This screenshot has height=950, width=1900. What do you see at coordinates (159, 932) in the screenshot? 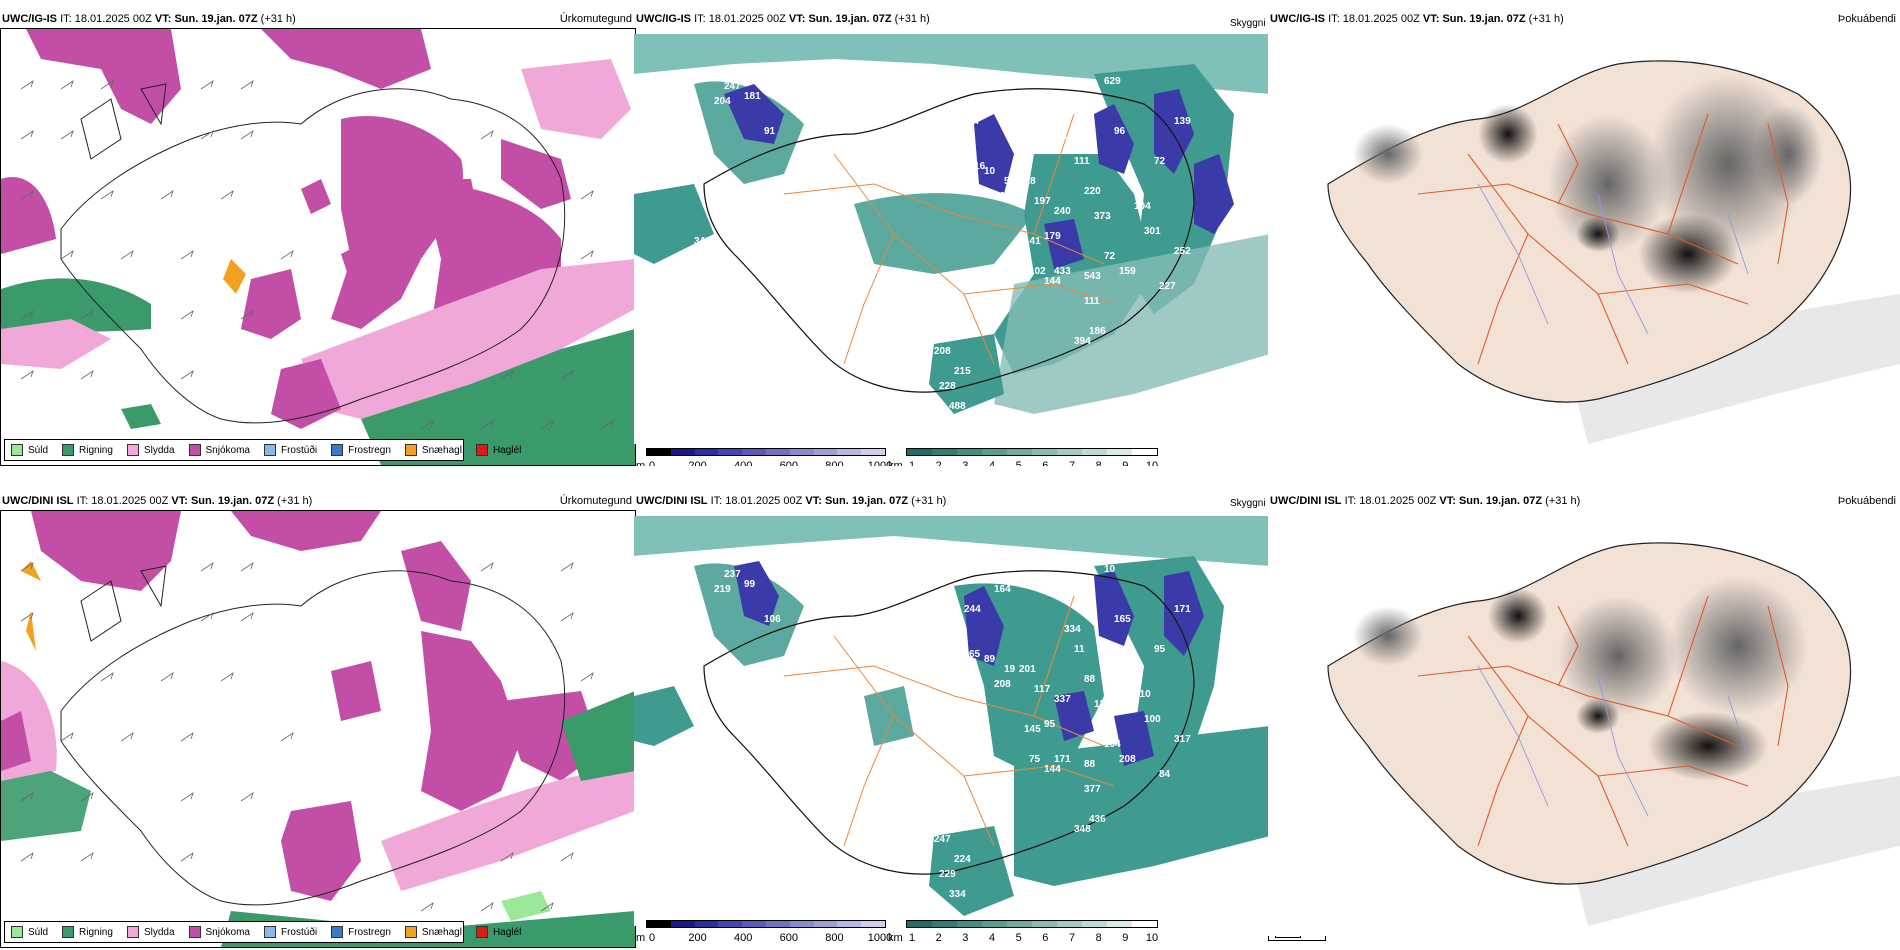
I see `legend-label: Slydda` at bounding box center [159, 932].